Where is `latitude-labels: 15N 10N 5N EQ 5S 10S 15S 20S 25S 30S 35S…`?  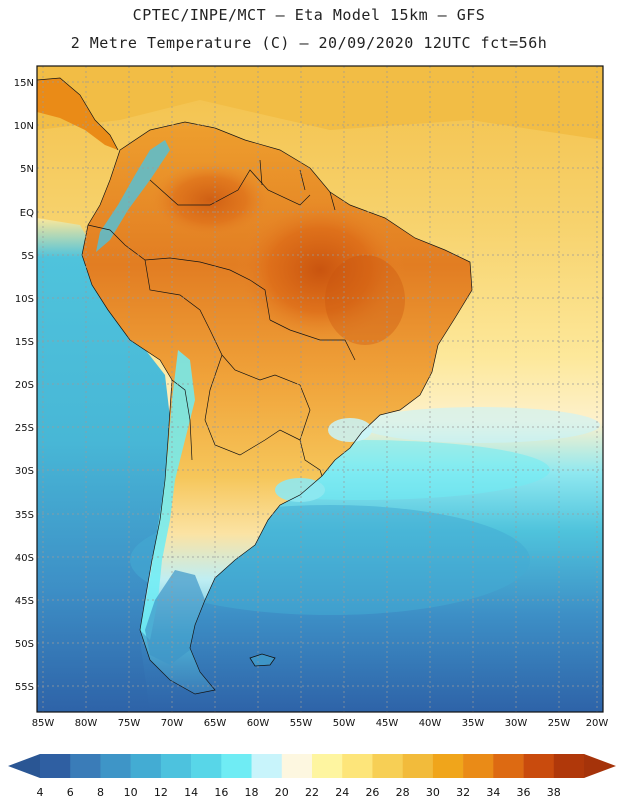
latitude-labels: 15N 10N 5N EQ 5S 10S 15S 20S 25S 30S 35S… is located at coordinates (24, 385).